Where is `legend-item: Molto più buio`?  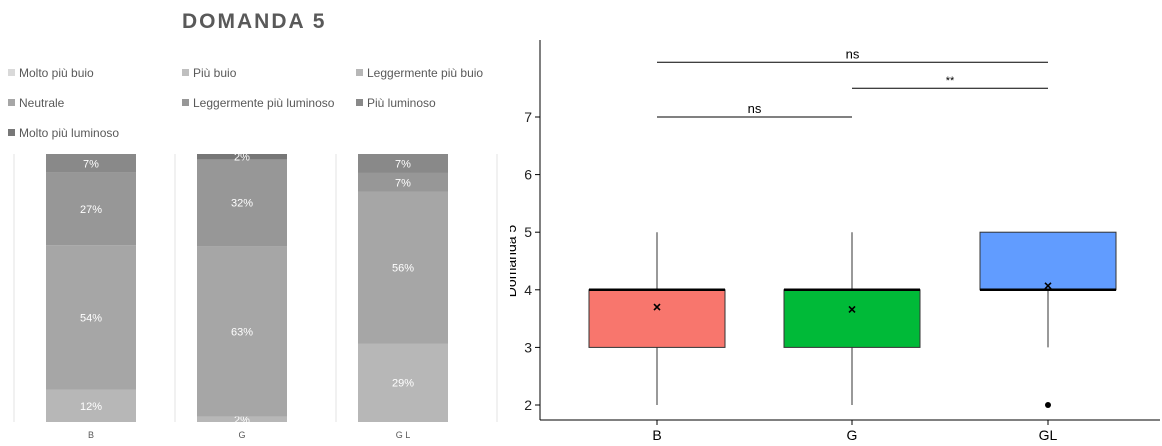 legend-item: Molto più buio is located at coordinates (51, 73).